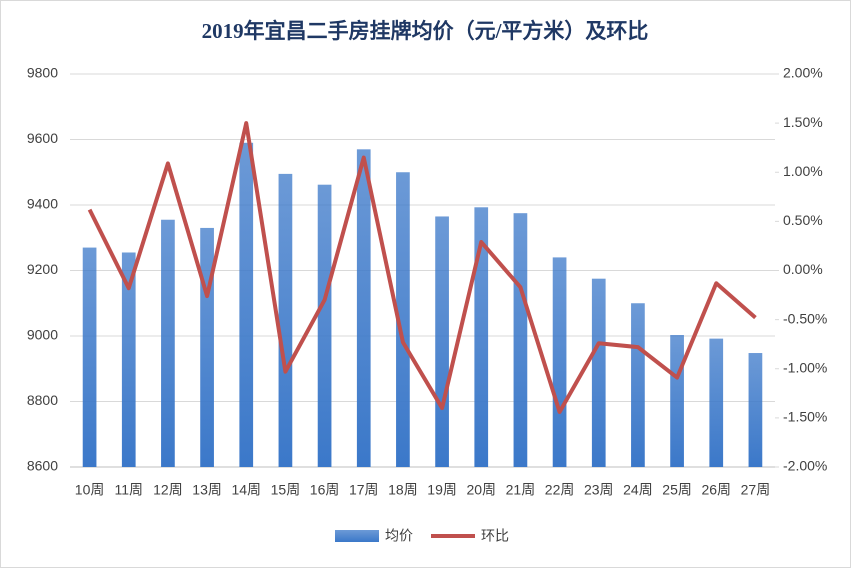  Describe the element at coordinates (403, 490) in the screenshot. I see `x-tick-label: 18周` at that location.